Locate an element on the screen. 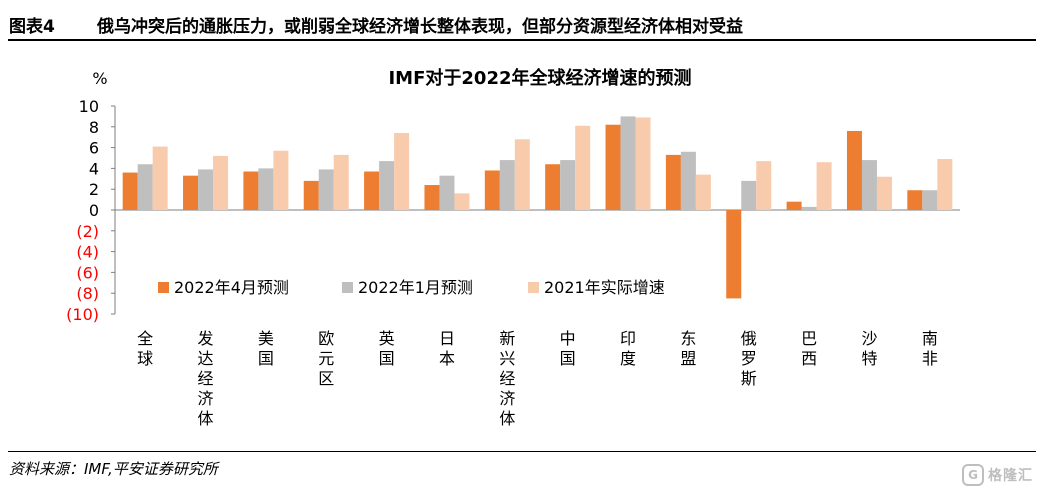  y-tick-label: (2) is located at coordinates (87, 231).